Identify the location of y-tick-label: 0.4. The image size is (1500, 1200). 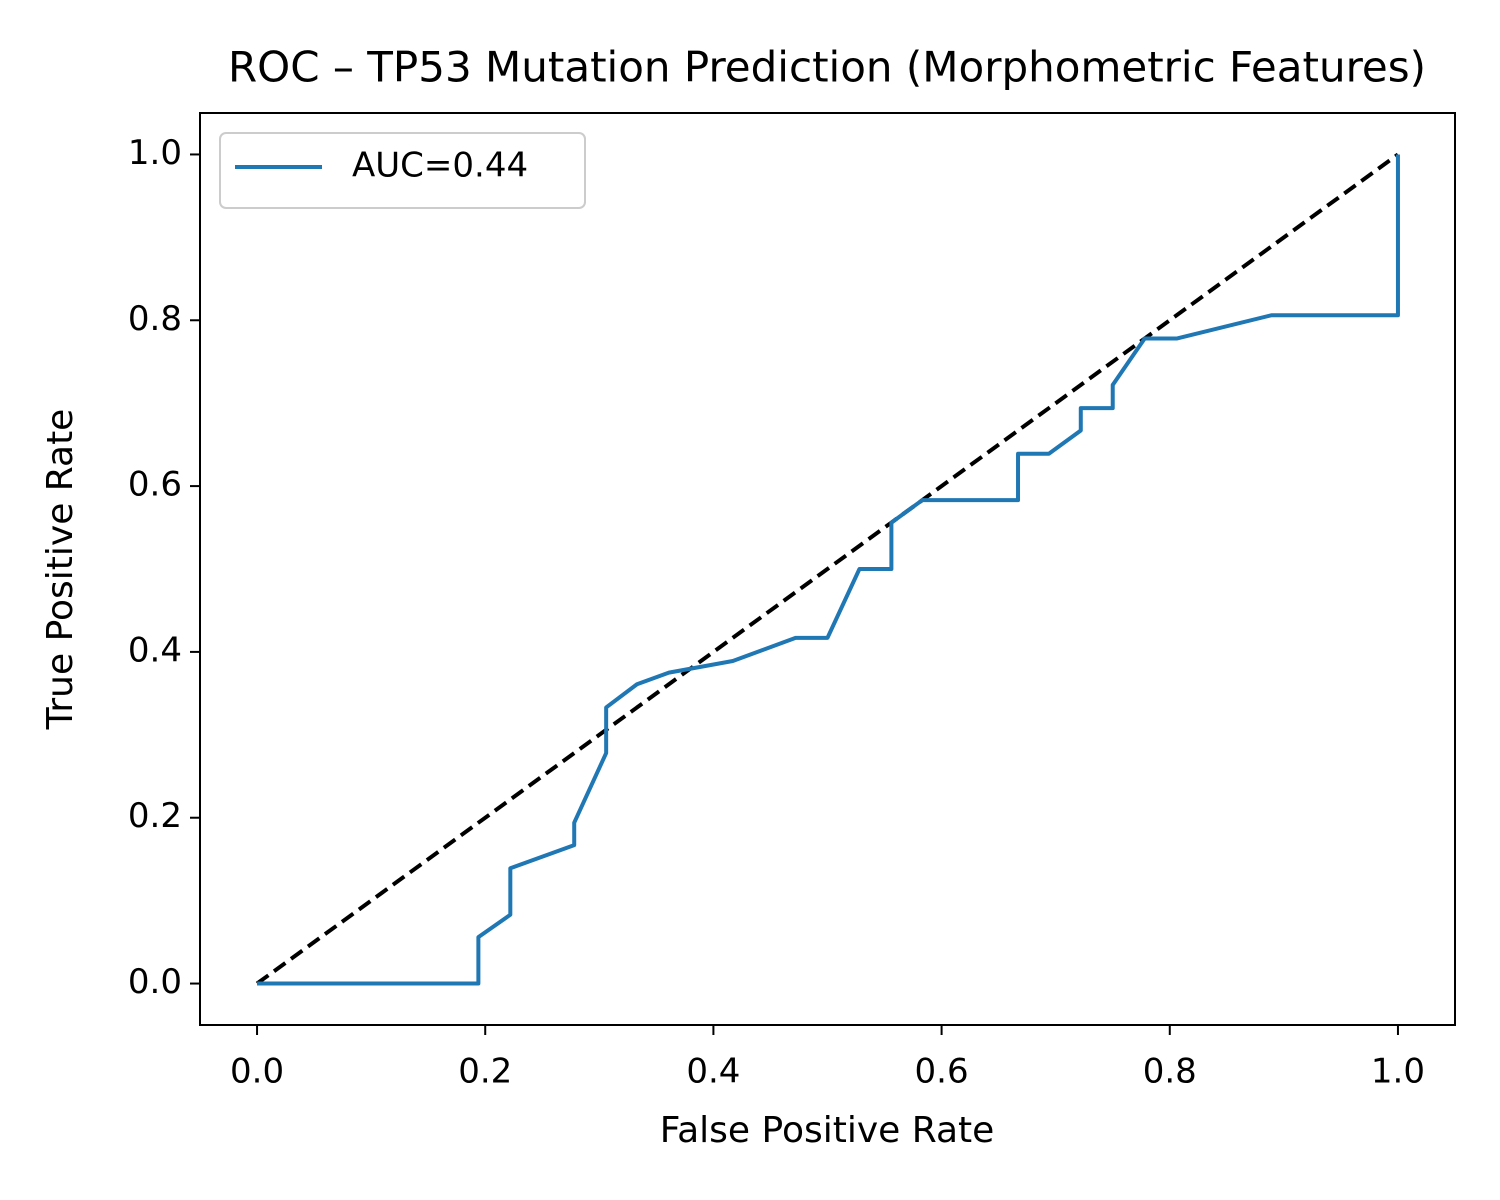
(155, 650).